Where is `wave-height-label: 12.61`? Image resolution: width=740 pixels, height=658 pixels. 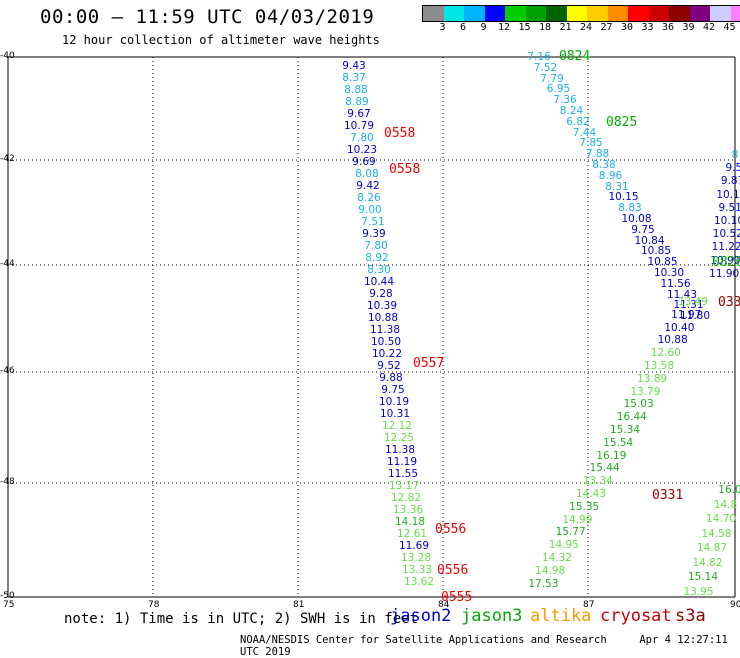
wave-height-label: 12.61 is located at coordinates (412, 534).